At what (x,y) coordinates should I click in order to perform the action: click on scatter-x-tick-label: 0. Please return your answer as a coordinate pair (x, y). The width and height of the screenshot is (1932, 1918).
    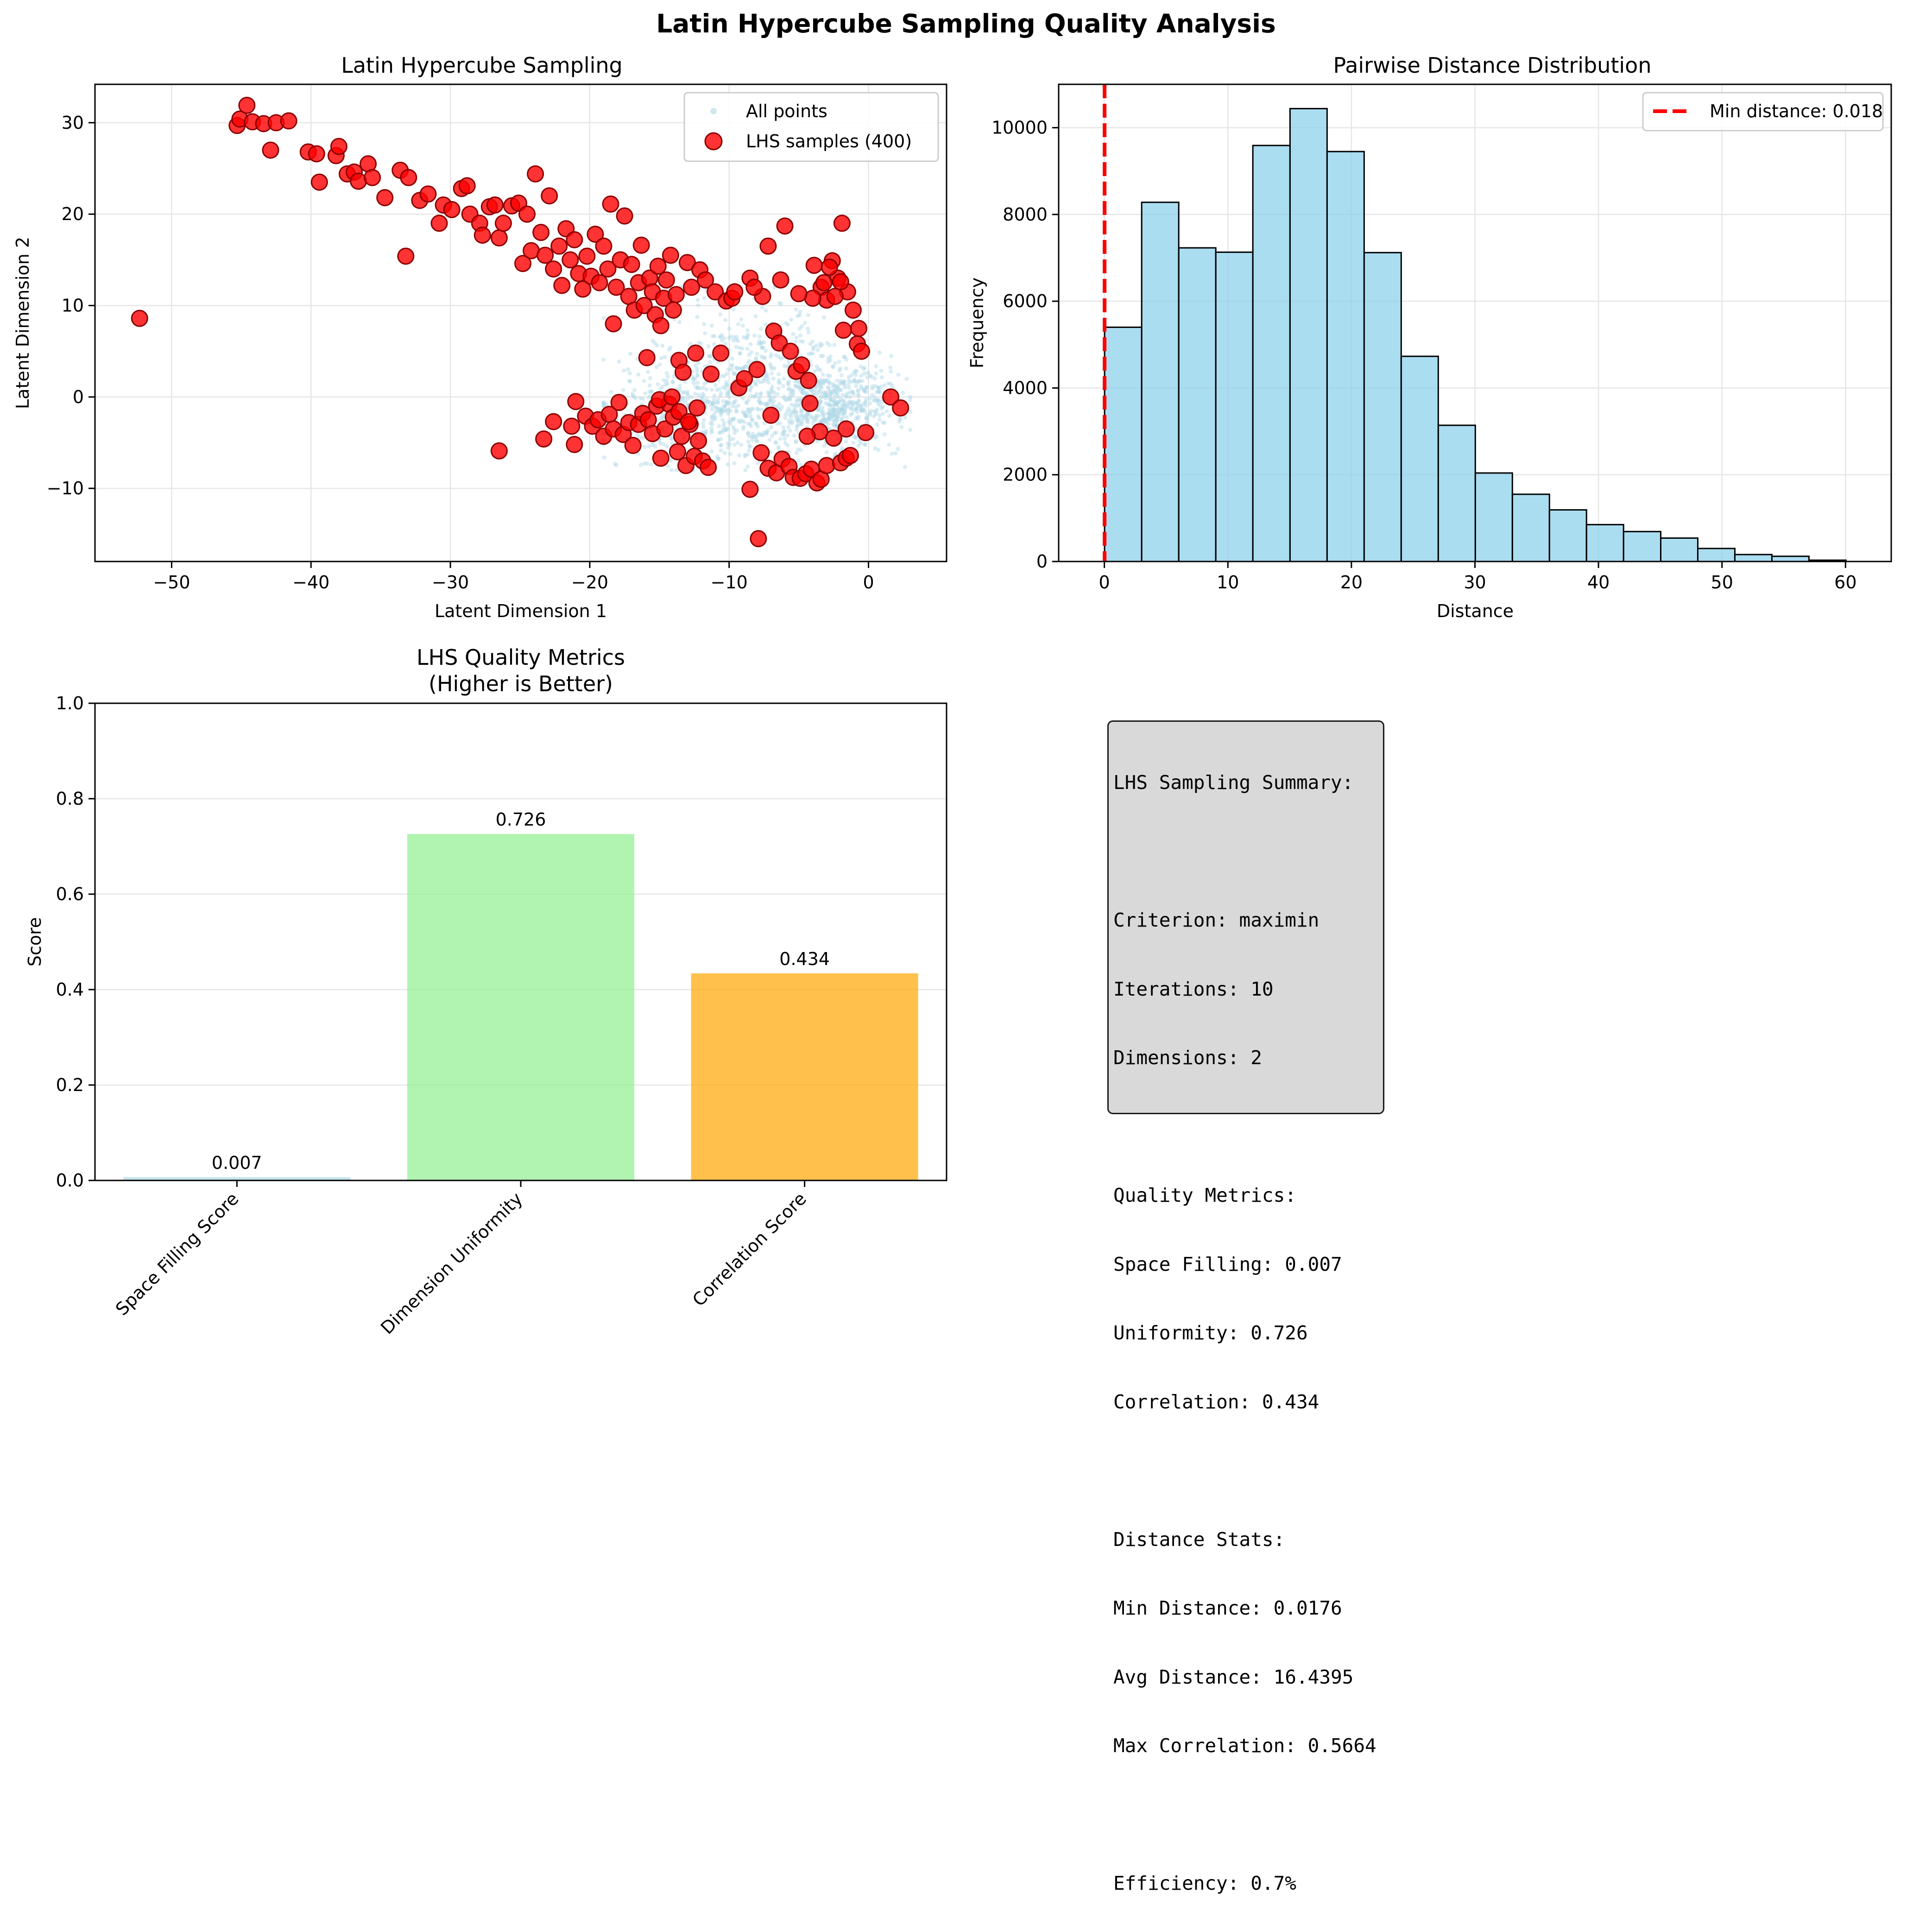
    Looking at the image, I should click on (868, 582).